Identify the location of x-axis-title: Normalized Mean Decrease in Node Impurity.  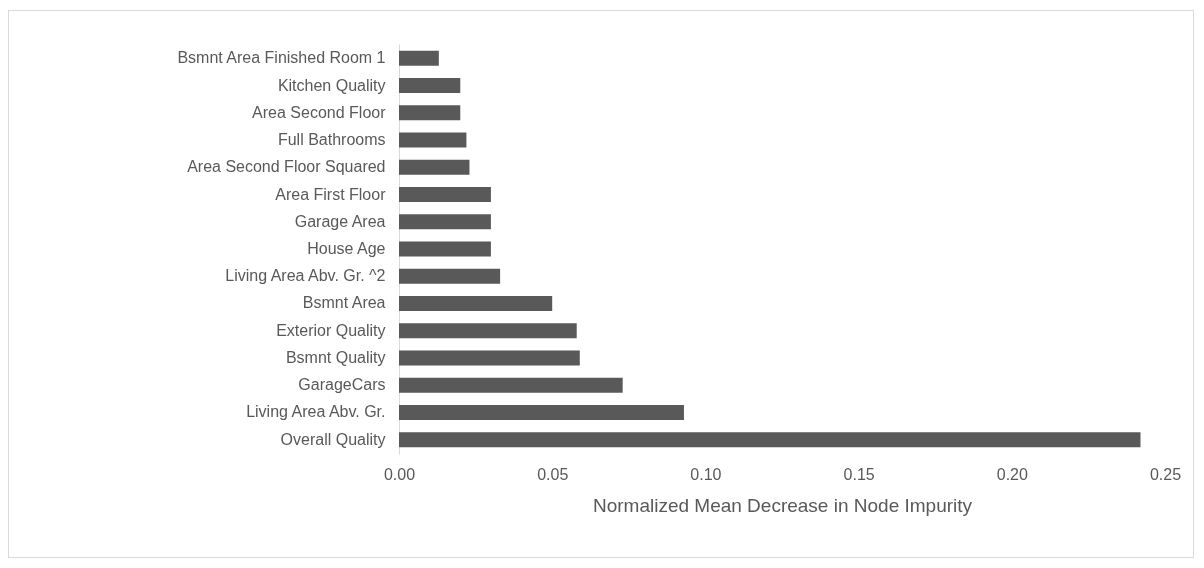
(782, 505).